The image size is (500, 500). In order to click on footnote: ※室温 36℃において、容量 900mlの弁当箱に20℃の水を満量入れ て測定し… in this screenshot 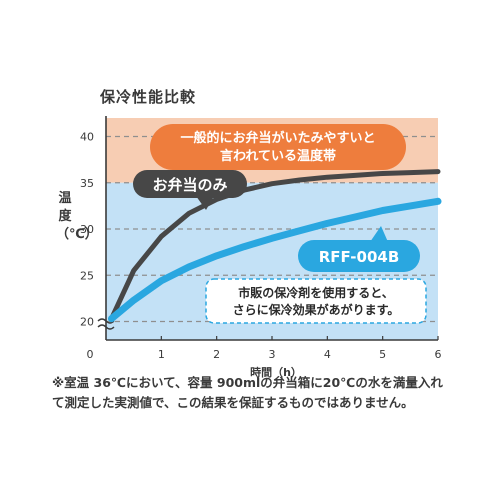, I will do `click(257, 393)`.